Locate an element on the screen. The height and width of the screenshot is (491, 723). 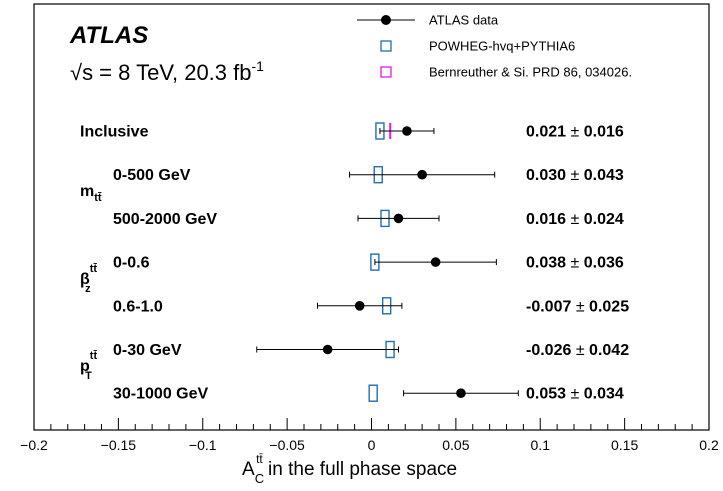
value-number: 0.021 is located at coordinates (546, 132).